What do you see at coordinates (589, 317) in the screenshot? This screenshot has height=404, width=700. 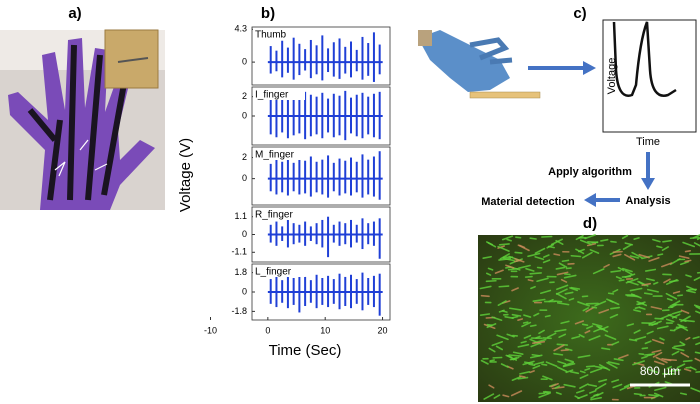 I see `cells` at bounding box center [589, 317].